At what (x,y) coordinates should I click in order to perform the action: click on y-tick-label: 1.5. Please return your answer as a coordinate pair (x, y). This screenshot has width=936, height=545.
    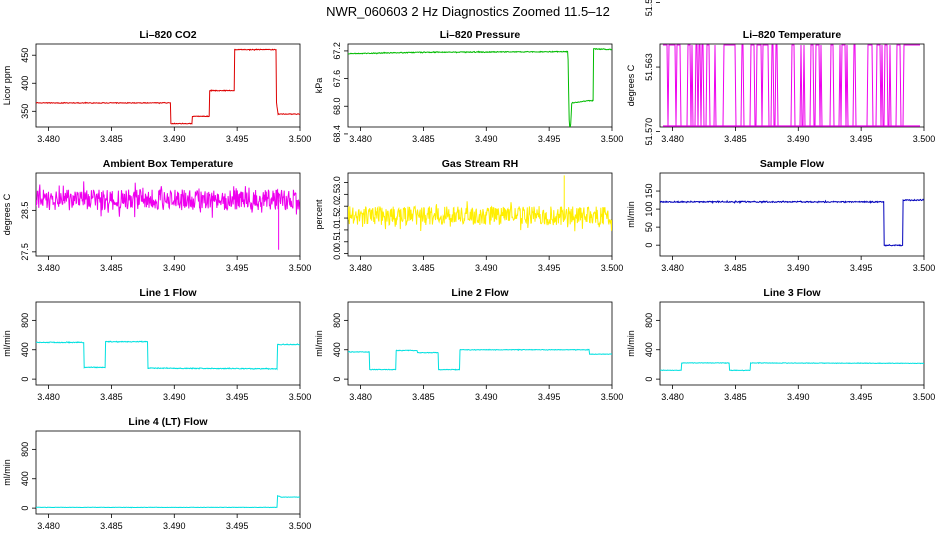
    Looking at the image, I should click on (337, 218).